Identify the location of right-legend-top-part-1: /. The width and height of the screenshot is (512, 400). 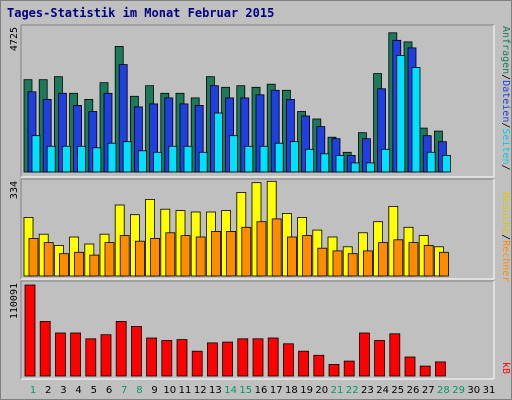
(505, 77).